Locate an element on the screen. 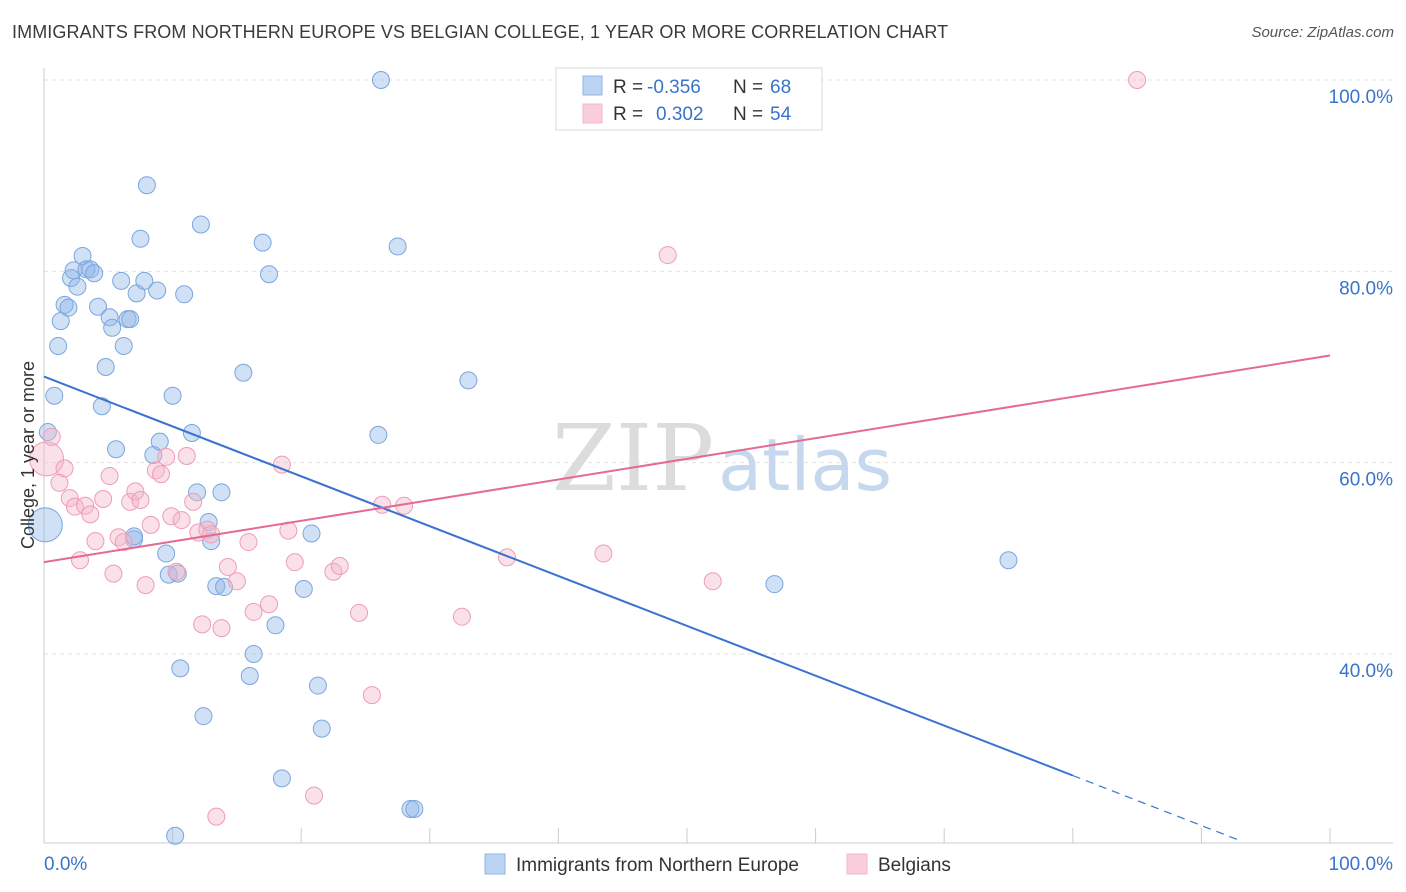 The width and height of the screenshot is (1406, 892). source-label: Source: ZipAtlas.com is located at coordinates (1322, 32).